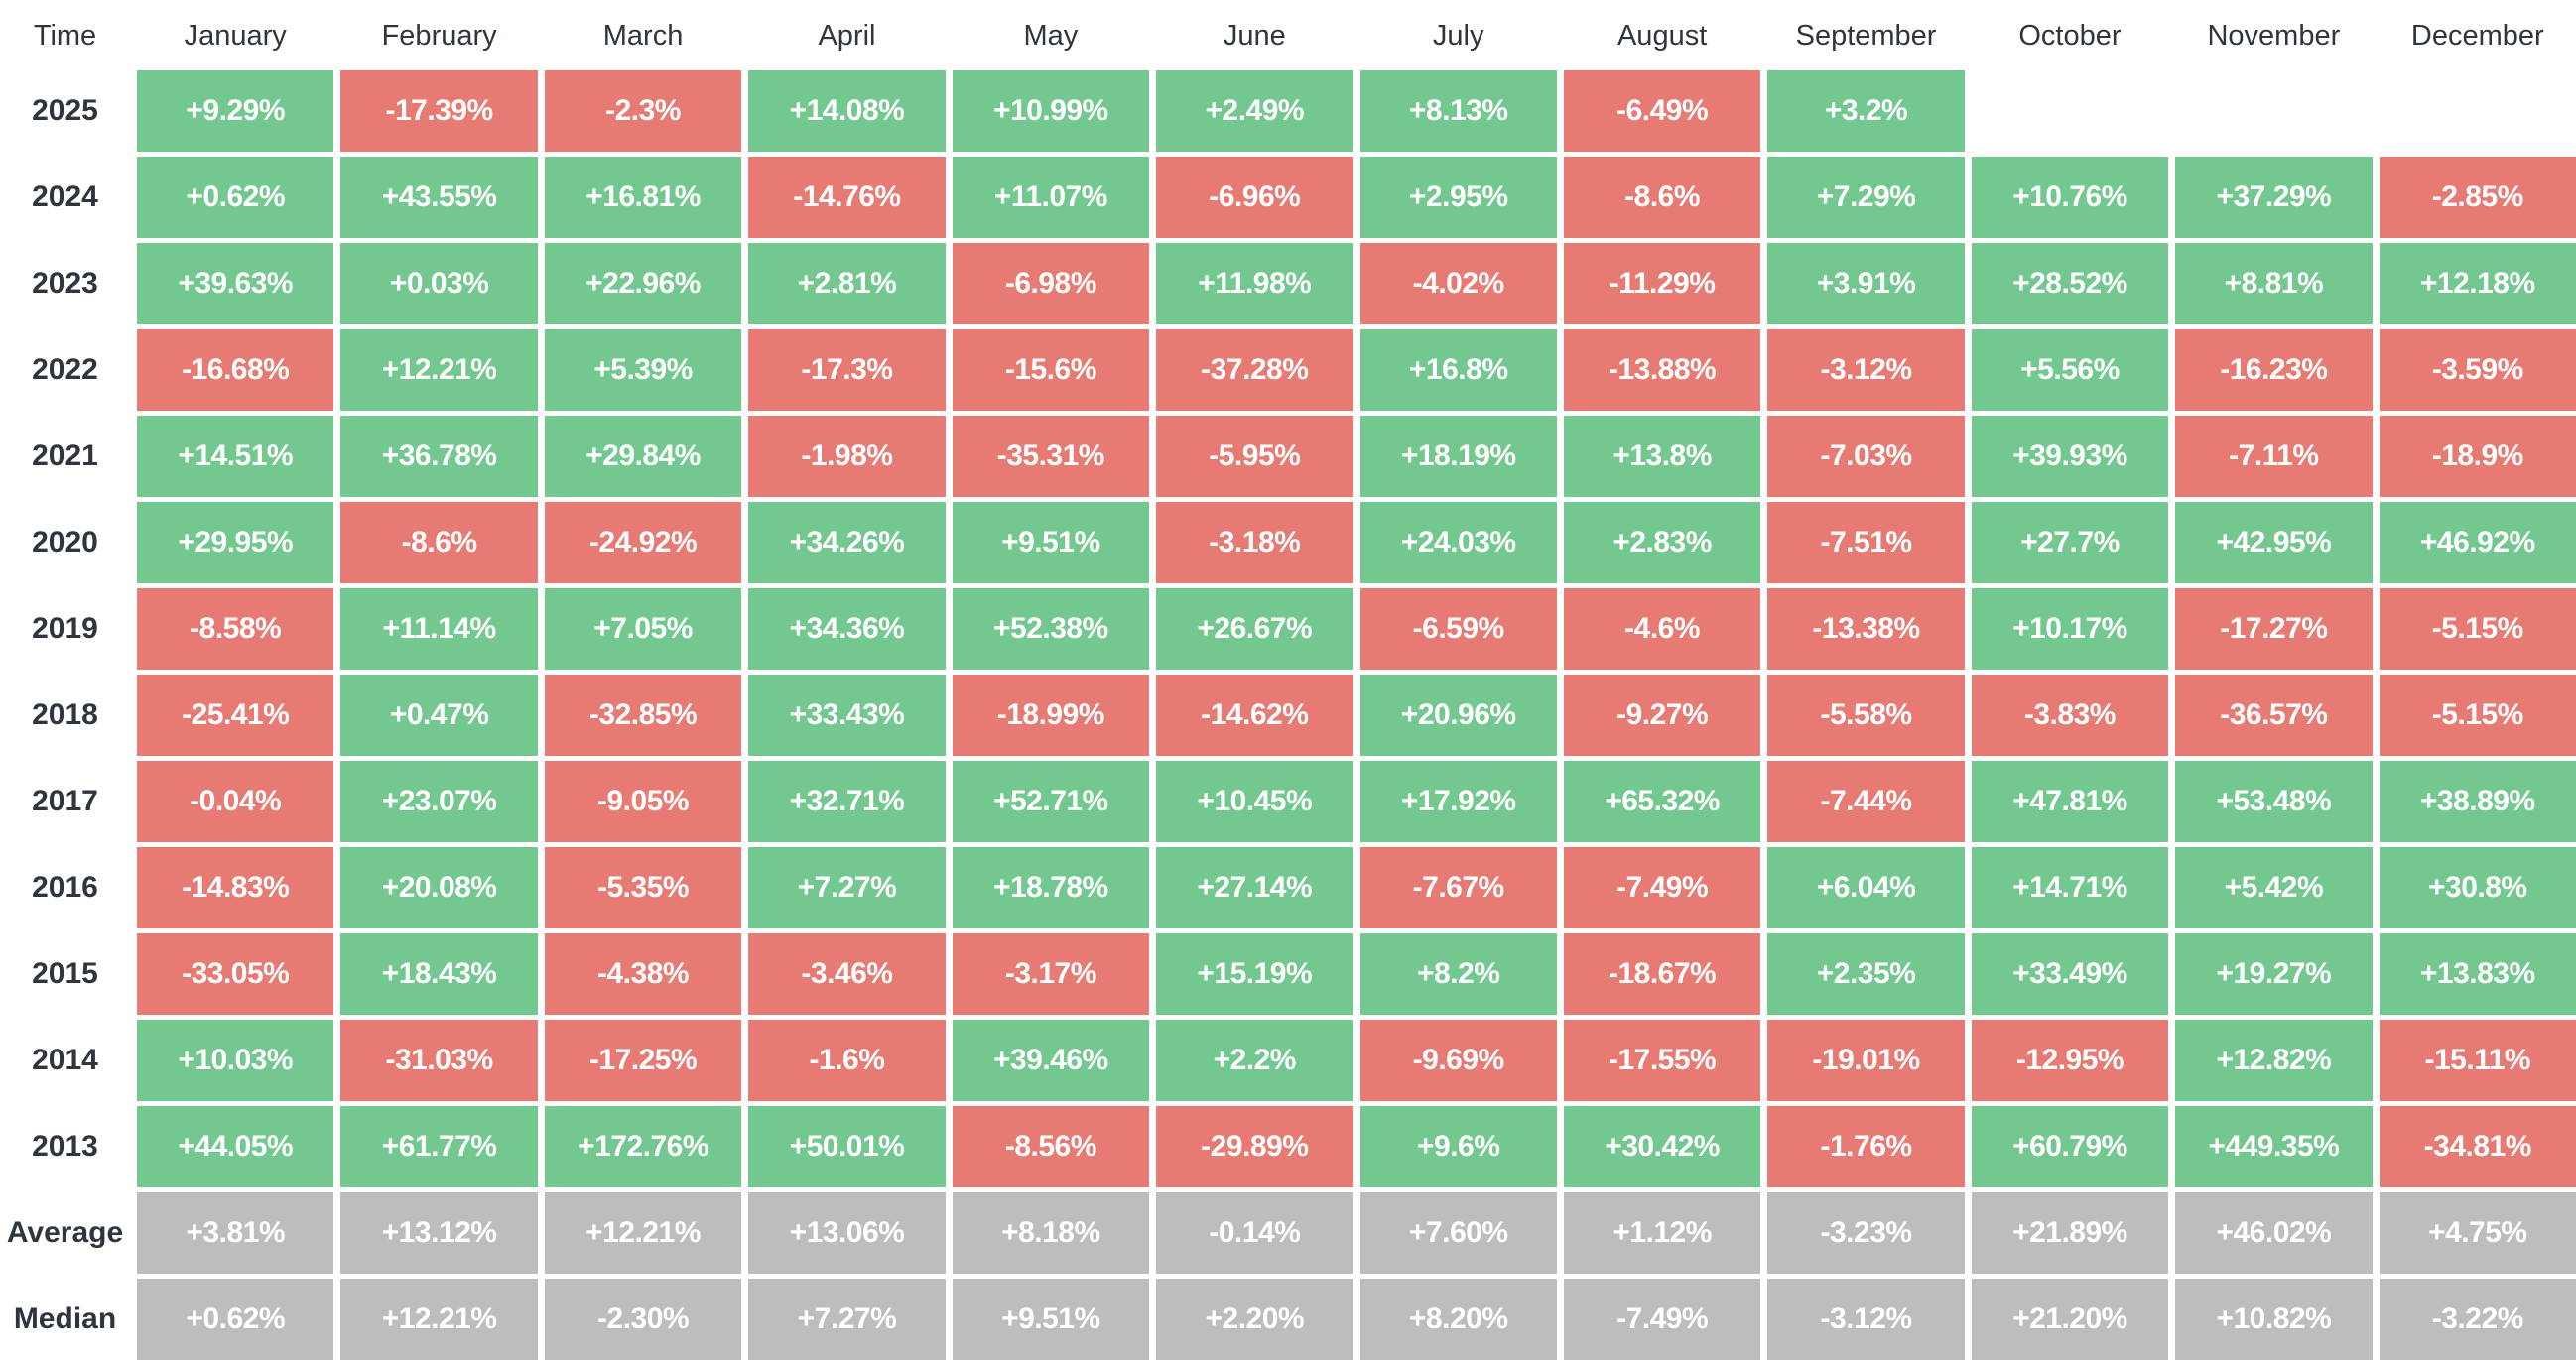  What do you see at coordinates (1458, 1233) in the screenshot?
I see `return-cell: +7.60%` at bounding box center [1458, 1233].